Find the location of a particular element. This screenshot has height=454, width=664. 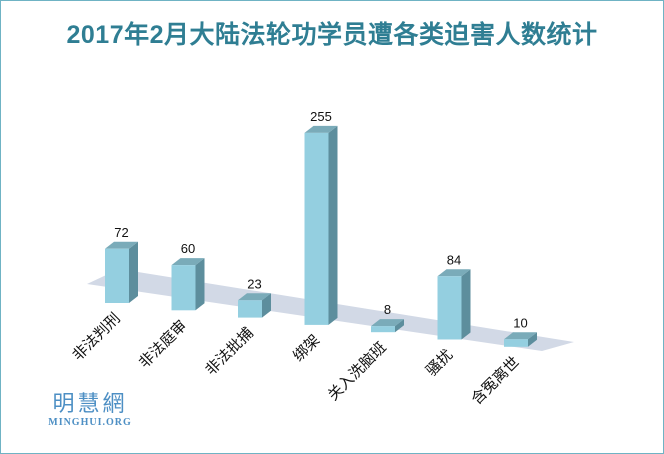

value-label: 72 is located at coordinates (121, 232).